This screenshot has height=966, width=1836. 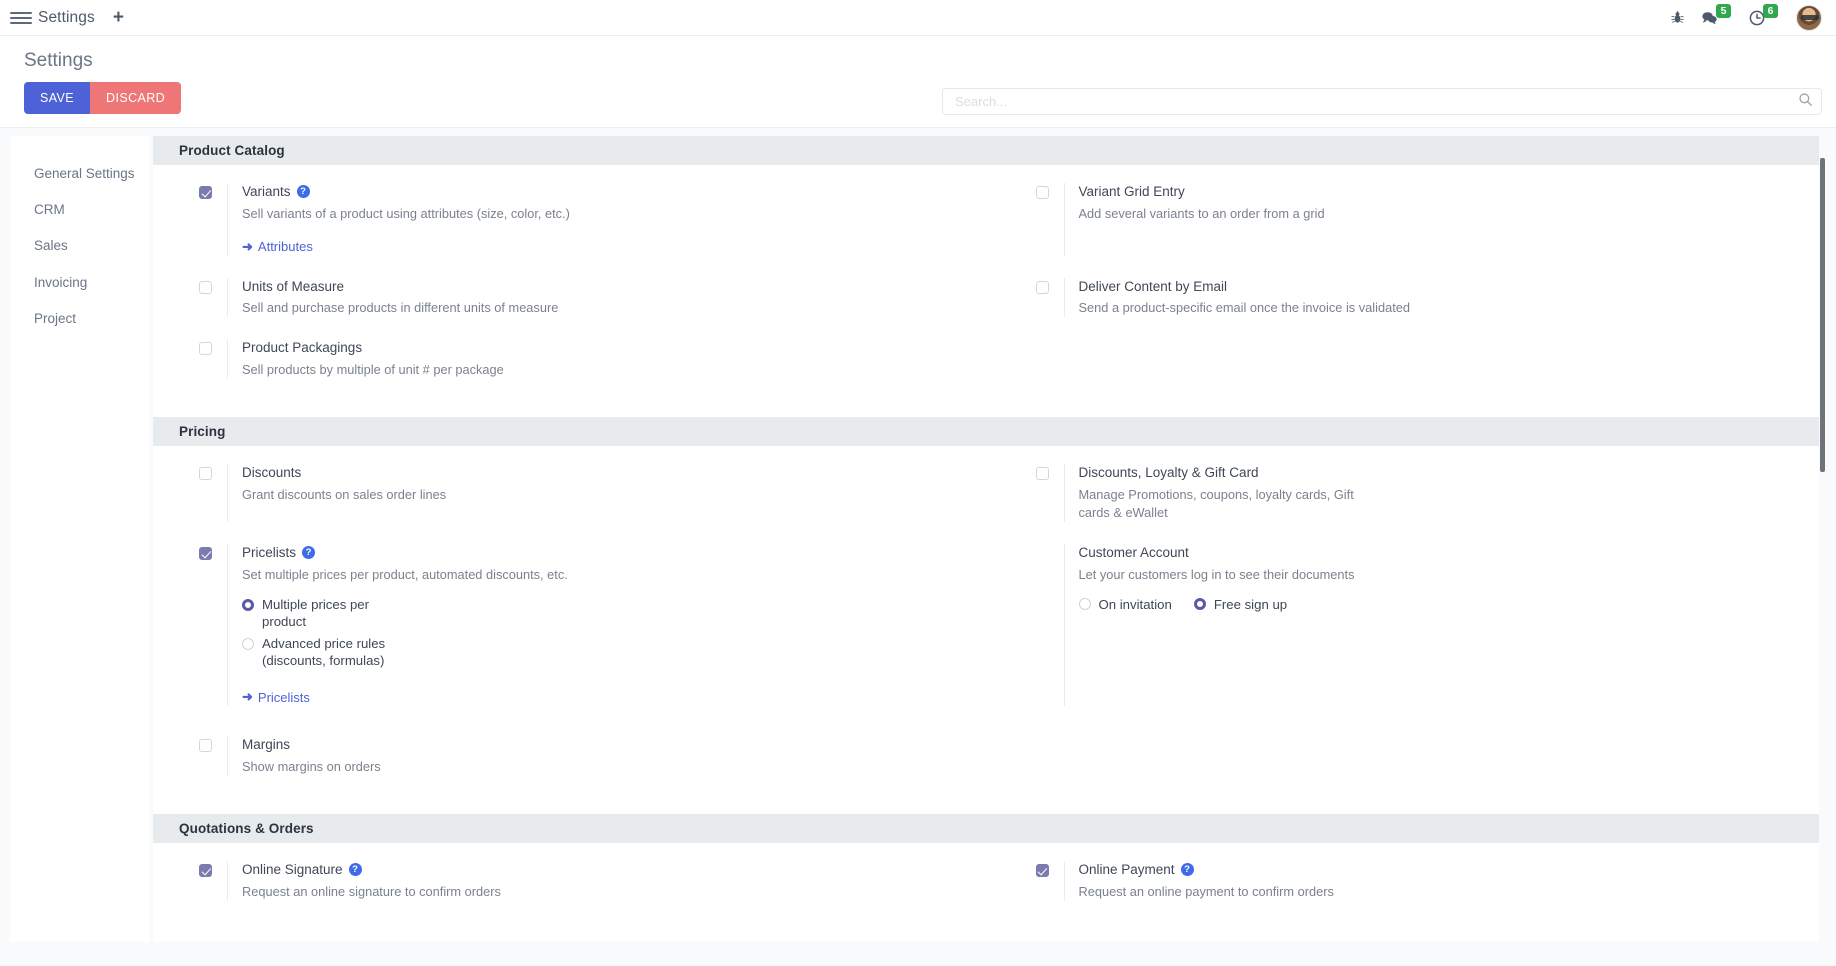 I want to click on search-bar, so click(x=1382, y=101).